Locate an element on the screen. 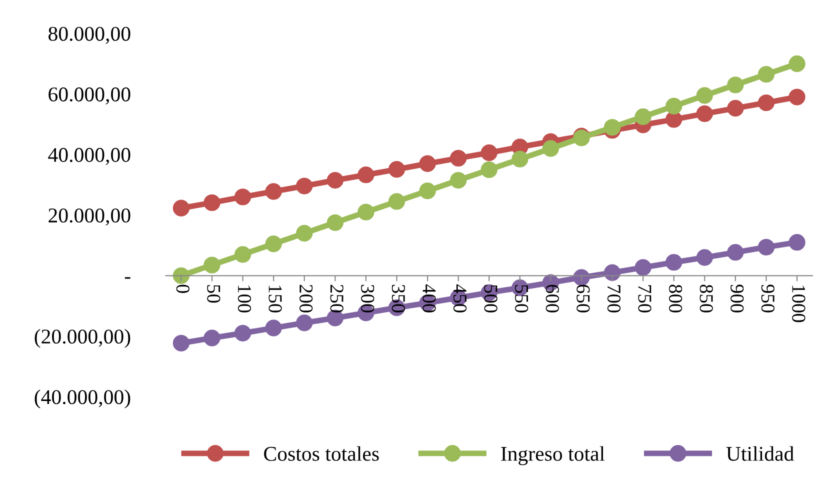  x-tick-label: 950 is located at coordinates (767, 298).